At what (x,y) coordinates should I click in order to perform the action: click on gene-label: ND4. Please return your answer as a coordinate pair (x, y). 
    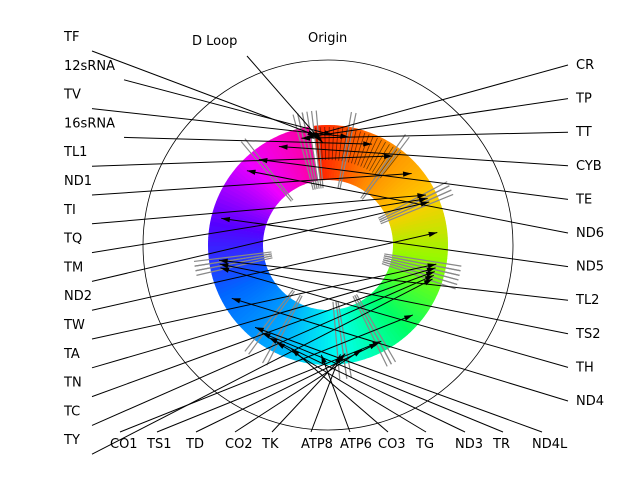
    Looking at the image, I should click on (590, 401).